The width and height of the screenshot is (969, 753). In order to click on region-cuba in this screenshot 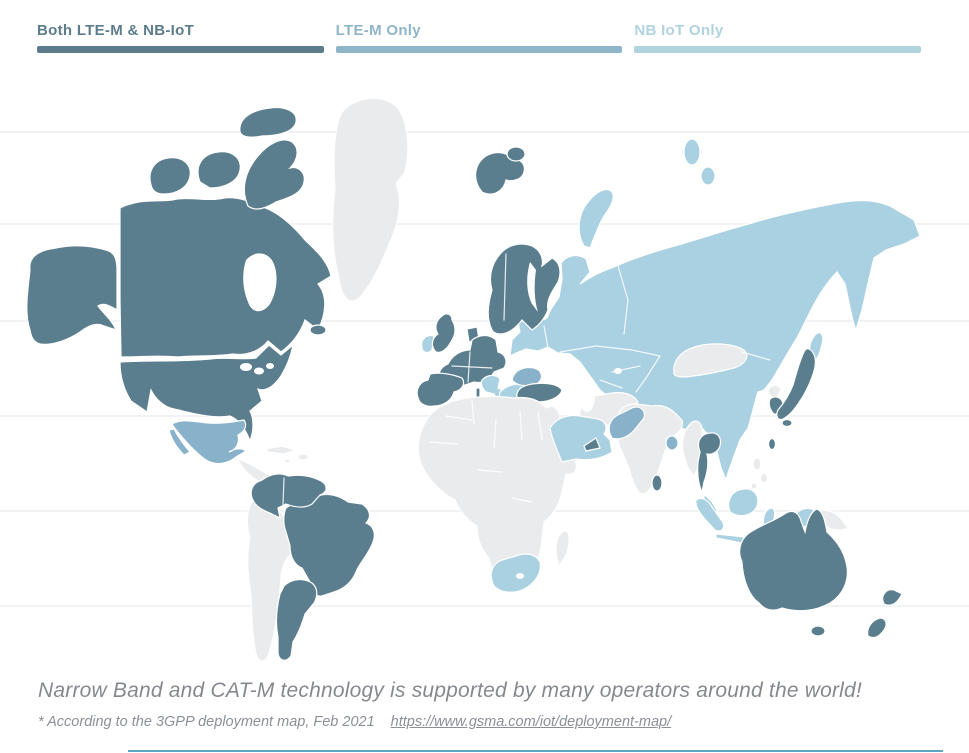, I will do `click(281, 450)`.